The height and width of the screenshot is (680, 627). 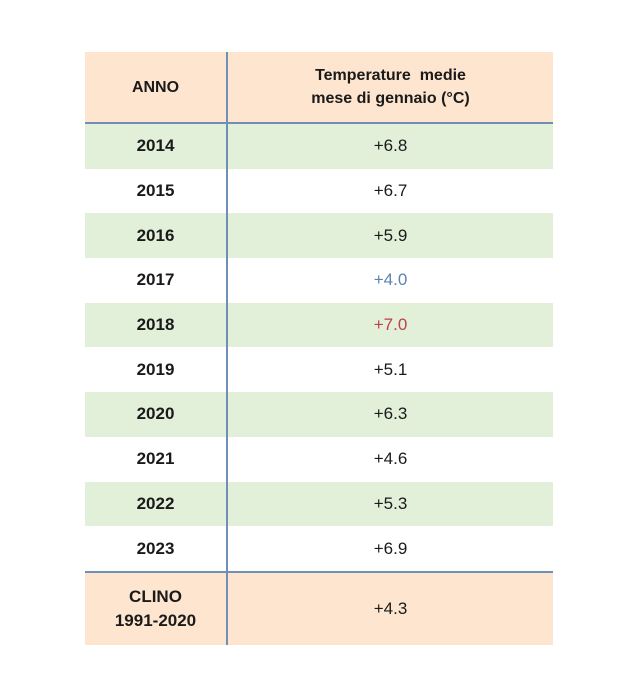 I want to click on header-year: ANNO, so click(x=156, y=87).